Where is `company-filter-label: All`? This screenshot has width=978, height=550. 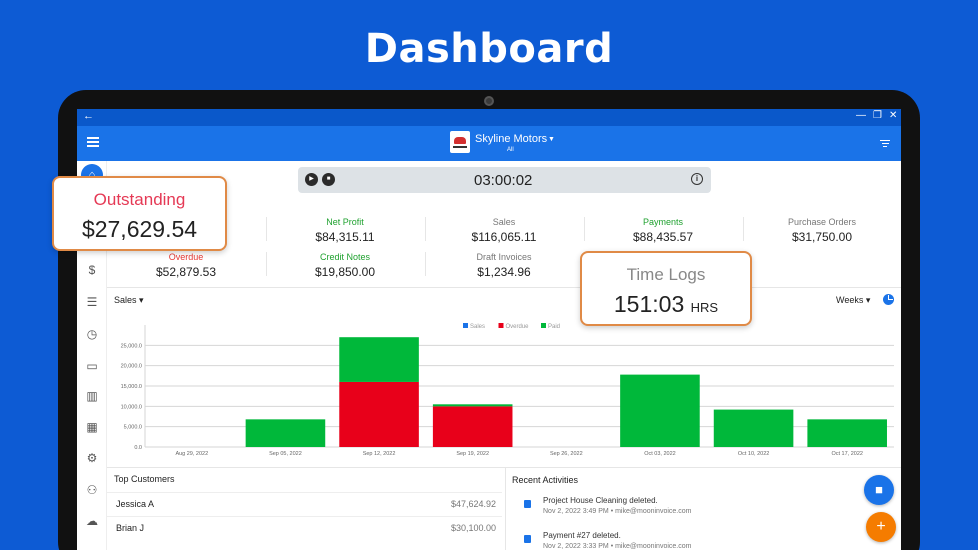 company-filter-label: All is located at coordinates (510, 150).